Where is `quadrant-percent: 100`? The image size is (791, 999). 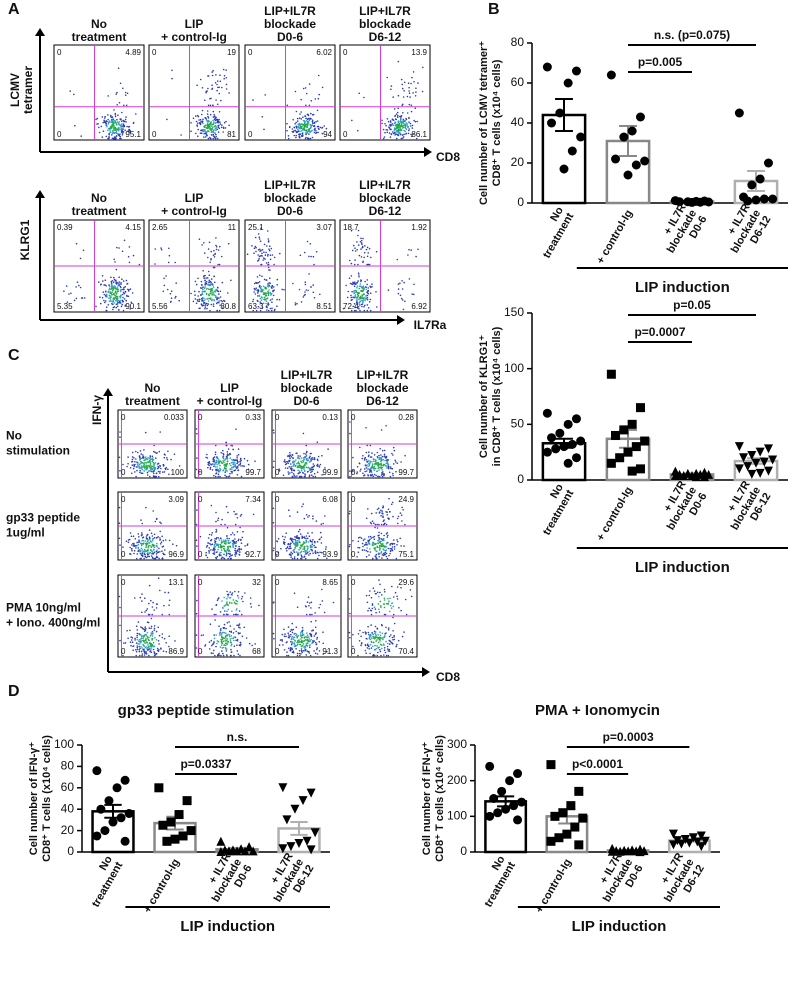 quadrant-percent: 100 is located at coordinates (178, 472).